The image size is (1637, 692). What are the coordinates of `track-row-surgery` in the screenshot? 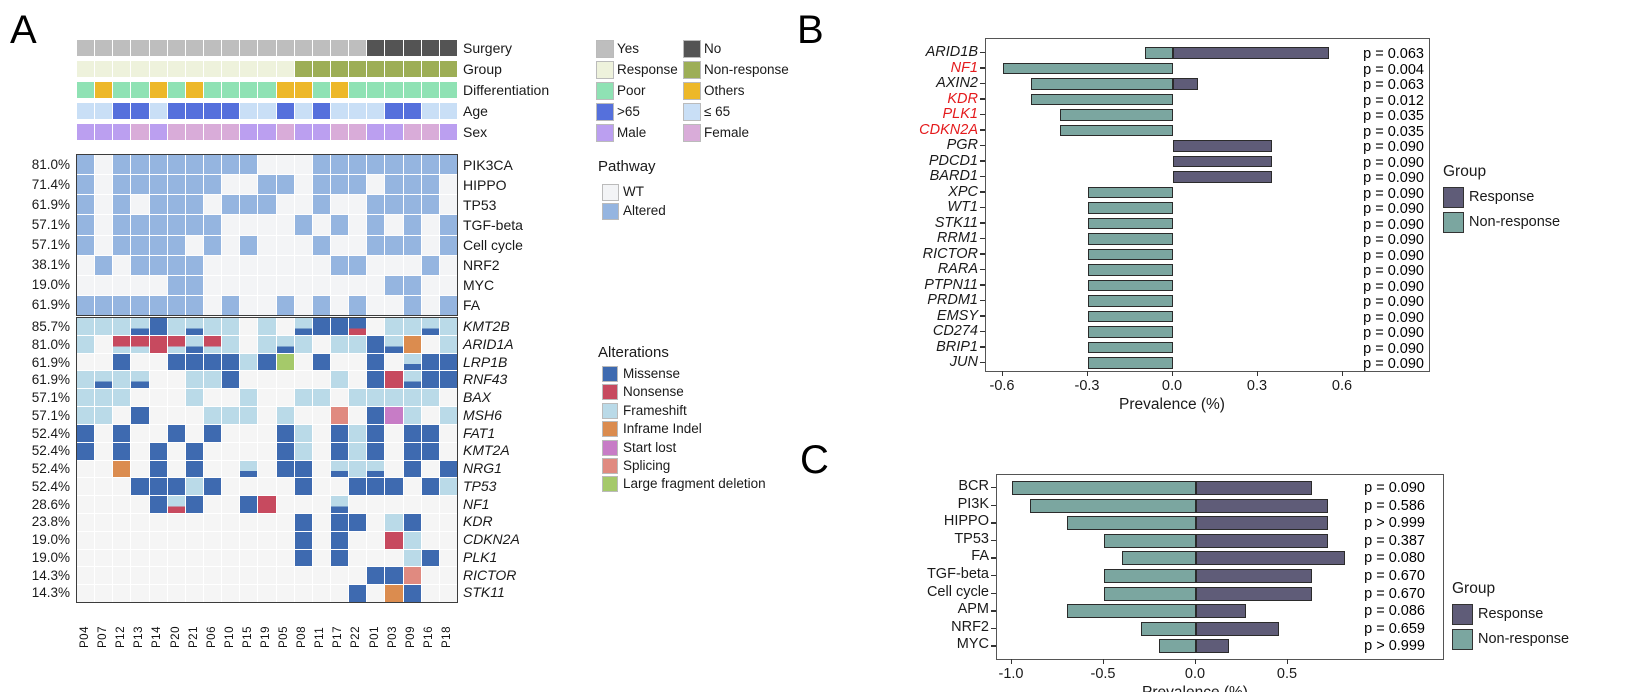 It's located at (267, 48).